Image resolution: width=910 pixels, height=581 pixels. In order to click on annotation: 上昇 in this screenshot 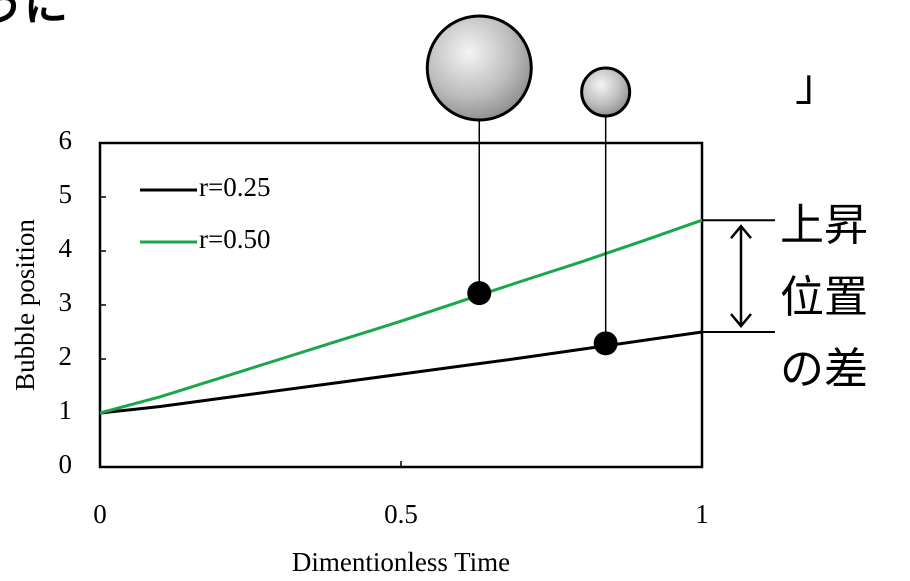, I will do `click(824, 225)`.